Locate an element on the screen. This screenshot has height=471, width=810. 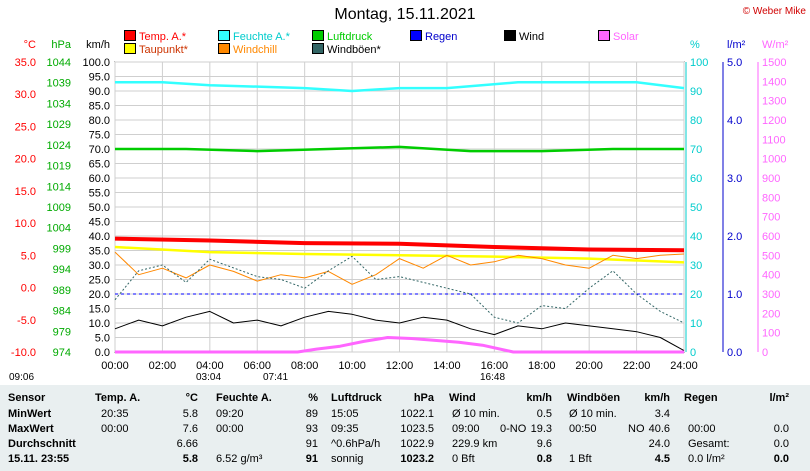
solar-axis-tick: 800 is located at coordinates (771, 198).